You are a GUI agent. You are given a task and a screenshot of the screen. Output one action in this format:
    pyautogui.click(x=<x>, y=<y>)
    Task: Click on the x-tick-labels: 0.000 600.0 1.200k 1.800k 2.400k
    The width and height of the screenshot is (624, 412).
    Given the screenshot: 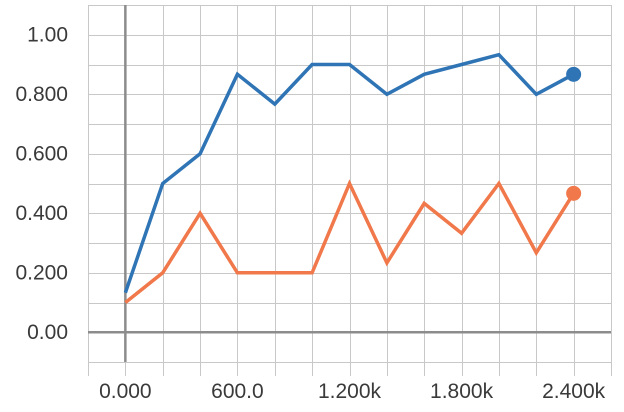 What is the action you would take?
    pyautogui.click(x=352, y=391)
    